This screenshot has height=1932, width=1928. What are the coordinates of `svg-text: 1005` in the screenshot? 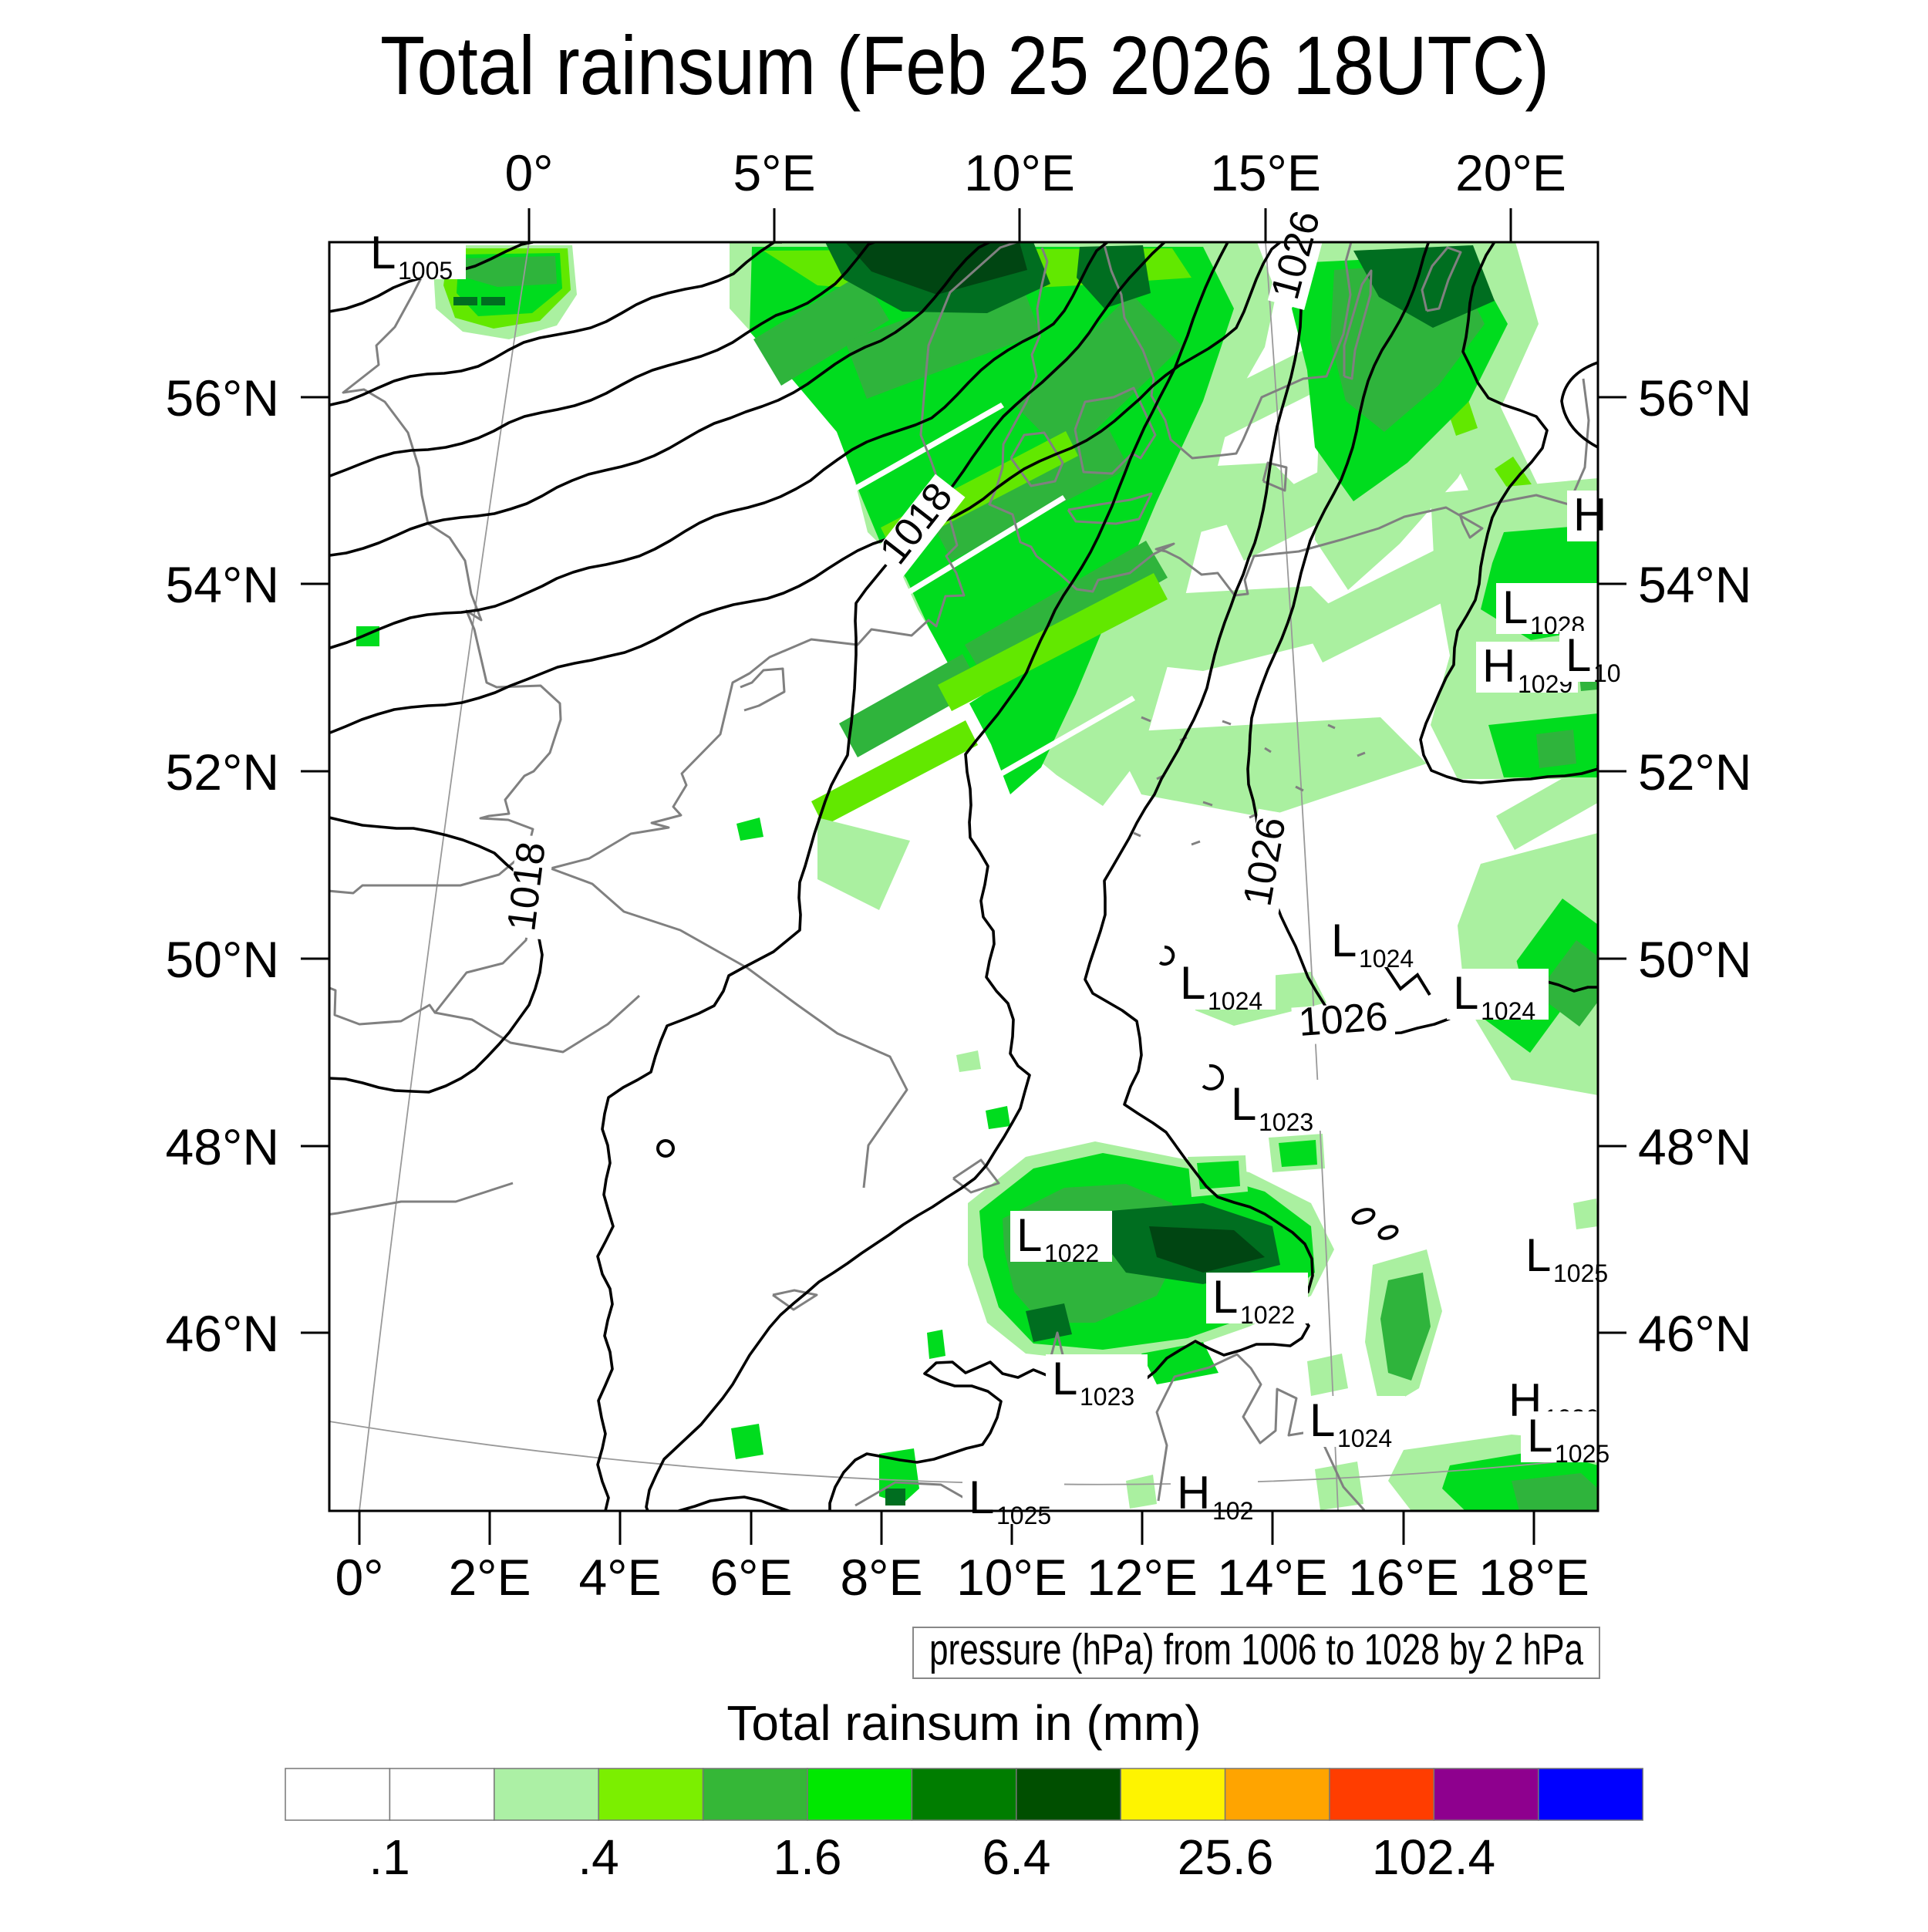 It's located at (426, 271).